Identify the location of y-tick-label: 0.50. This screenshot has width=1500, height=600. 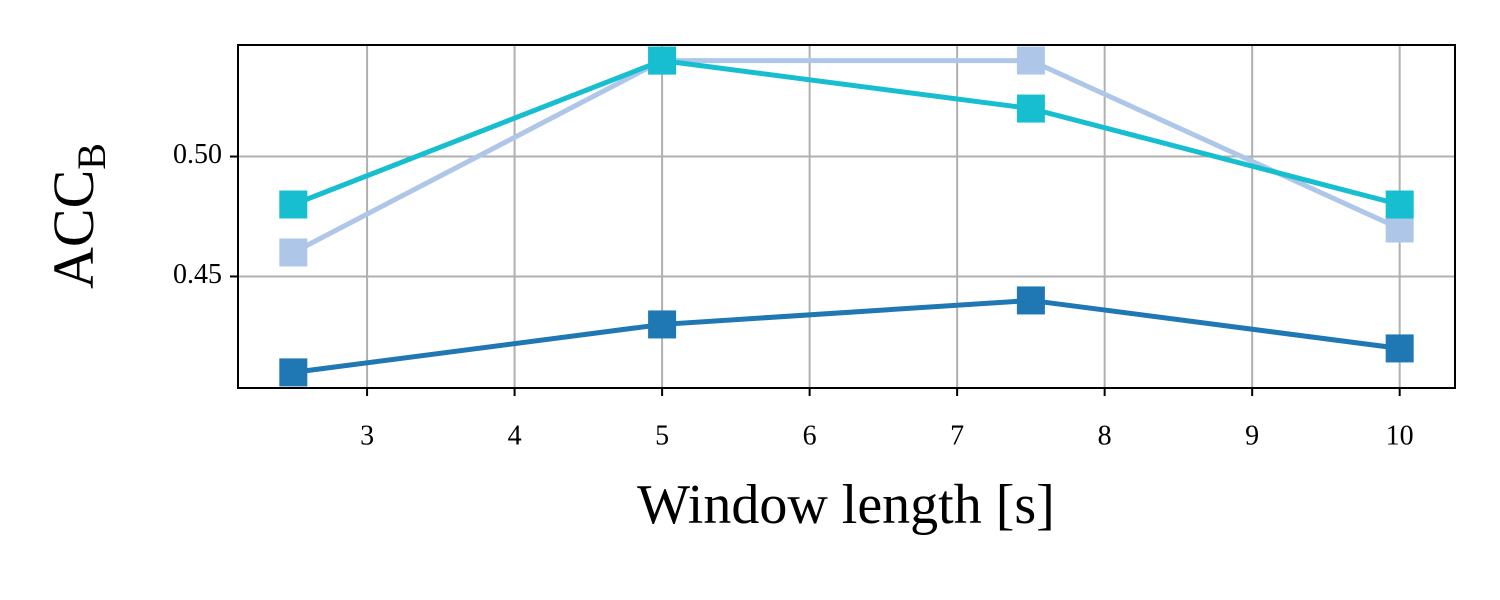
(197, 154).